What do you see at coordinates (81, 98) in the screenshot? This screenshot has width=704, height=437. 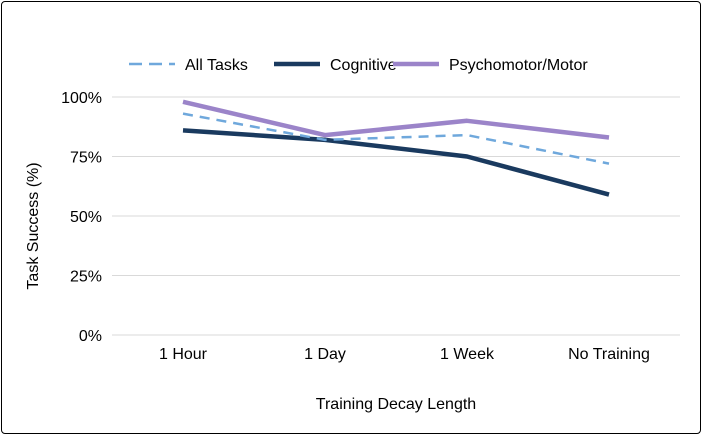 I see `y-tick-label: 100%` at bounding box center [81, 98].